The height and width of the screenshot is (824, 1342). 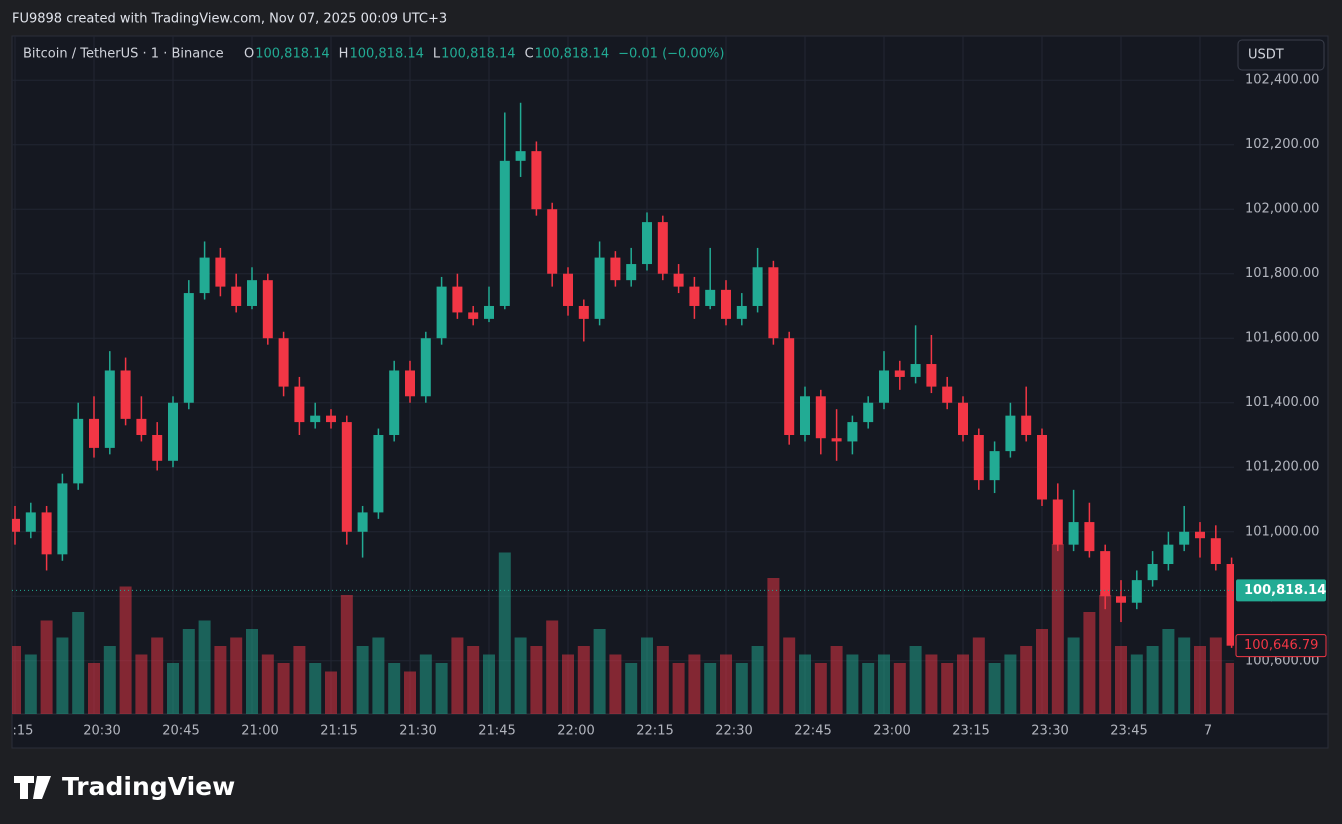 What do you see at coordinates (529, 54) in the screenshot?
I see `ohlc-label: C` at bounding box center [529, 54].